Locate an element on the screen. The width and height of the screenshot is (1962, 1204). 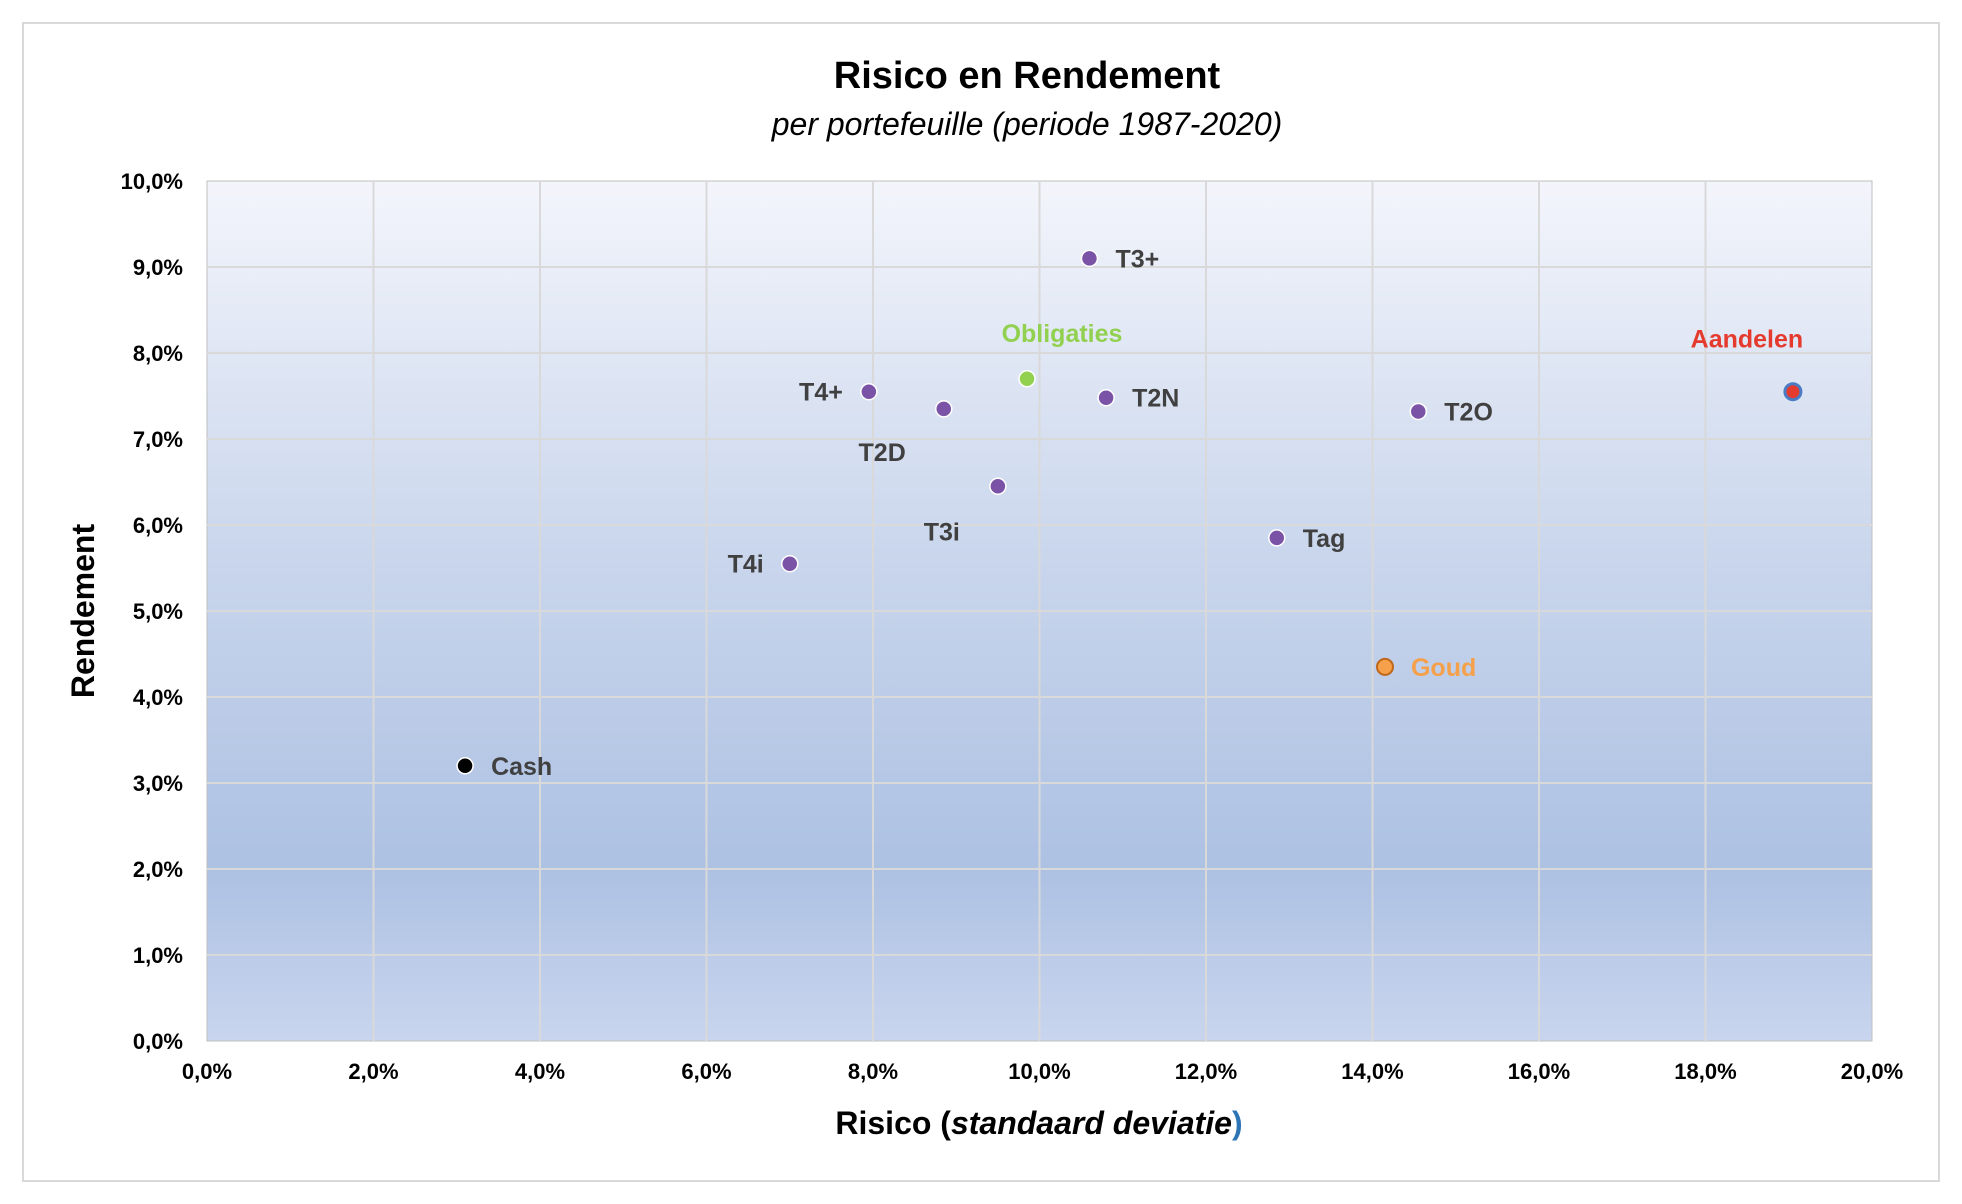
chart-subtitle: per portefeuille (periode 1987-2020) is located at coordinates (1027, 124).